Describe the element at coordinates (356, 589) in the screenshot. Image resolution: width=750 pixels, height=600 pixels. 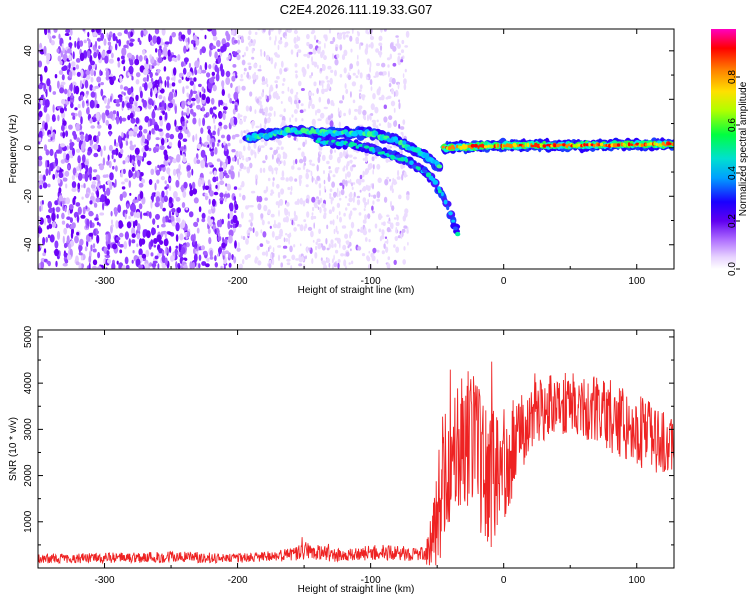
I see `snr-x-label: Height of straight line (km)` at that location.